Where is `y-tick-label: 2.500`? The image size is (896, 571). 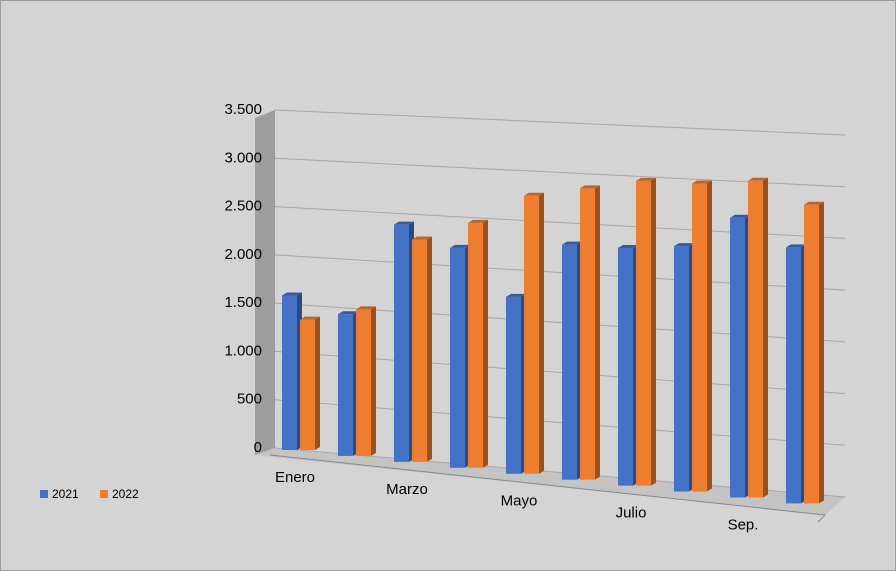 y-tick-label: 2.500 is located at coordinates (243, 206).